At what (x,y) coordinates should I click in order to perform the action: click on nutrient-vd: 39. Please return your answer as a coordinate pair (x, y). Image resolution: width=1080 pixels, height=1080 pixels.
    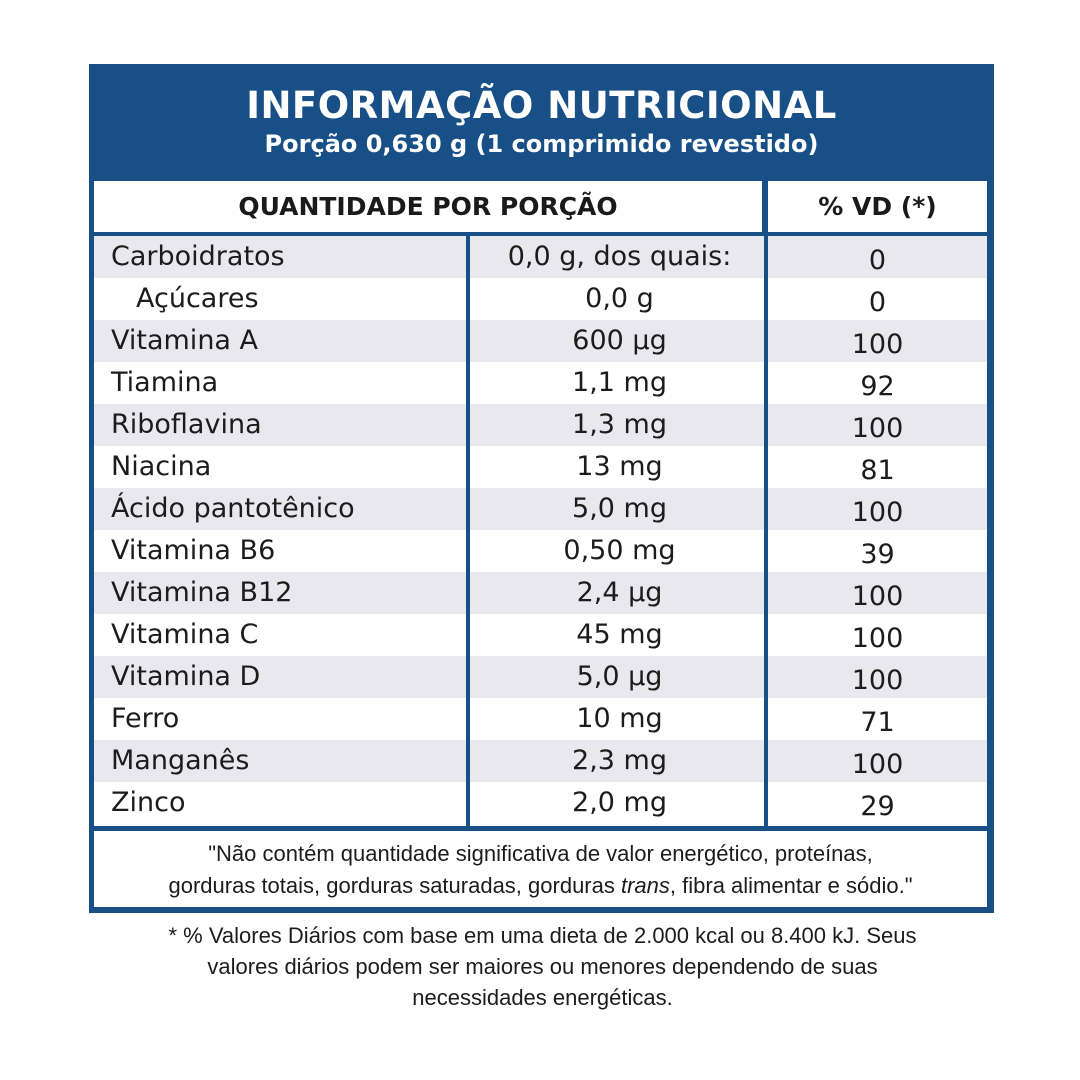
    Looking at the image, I should click on (877, 554).